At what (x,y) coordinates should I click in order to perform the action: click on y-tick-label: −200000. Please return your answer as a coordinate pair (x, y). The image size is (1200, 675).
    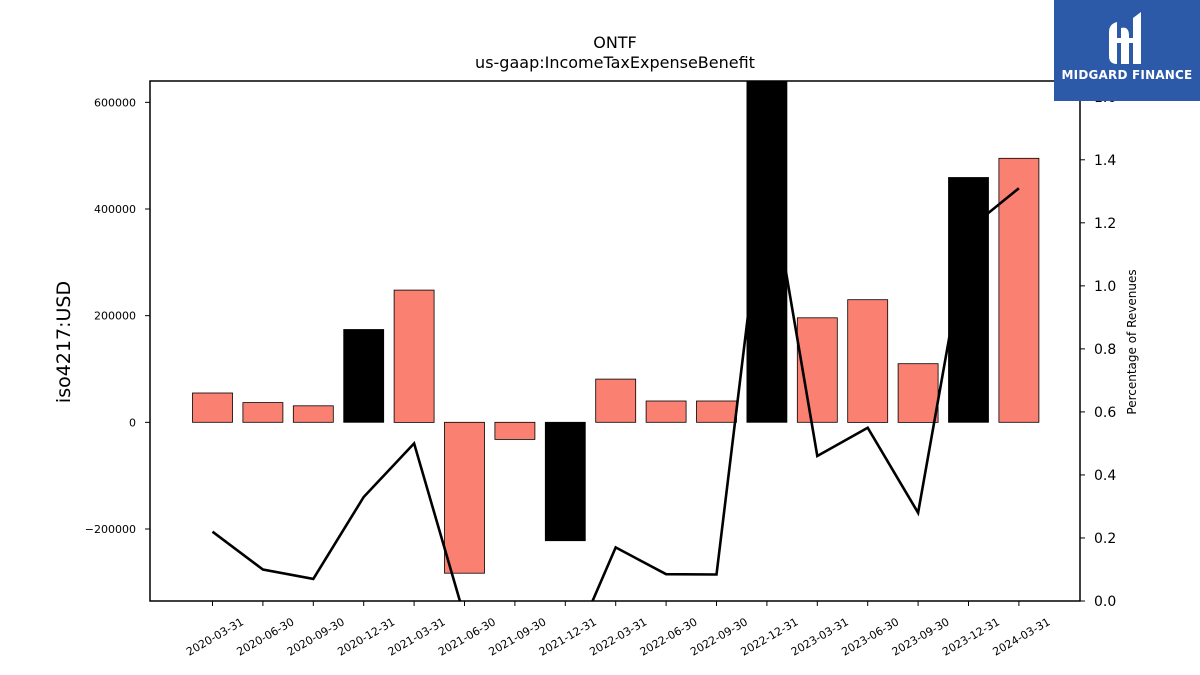
    Looking at the image, I should click on (110, 529).